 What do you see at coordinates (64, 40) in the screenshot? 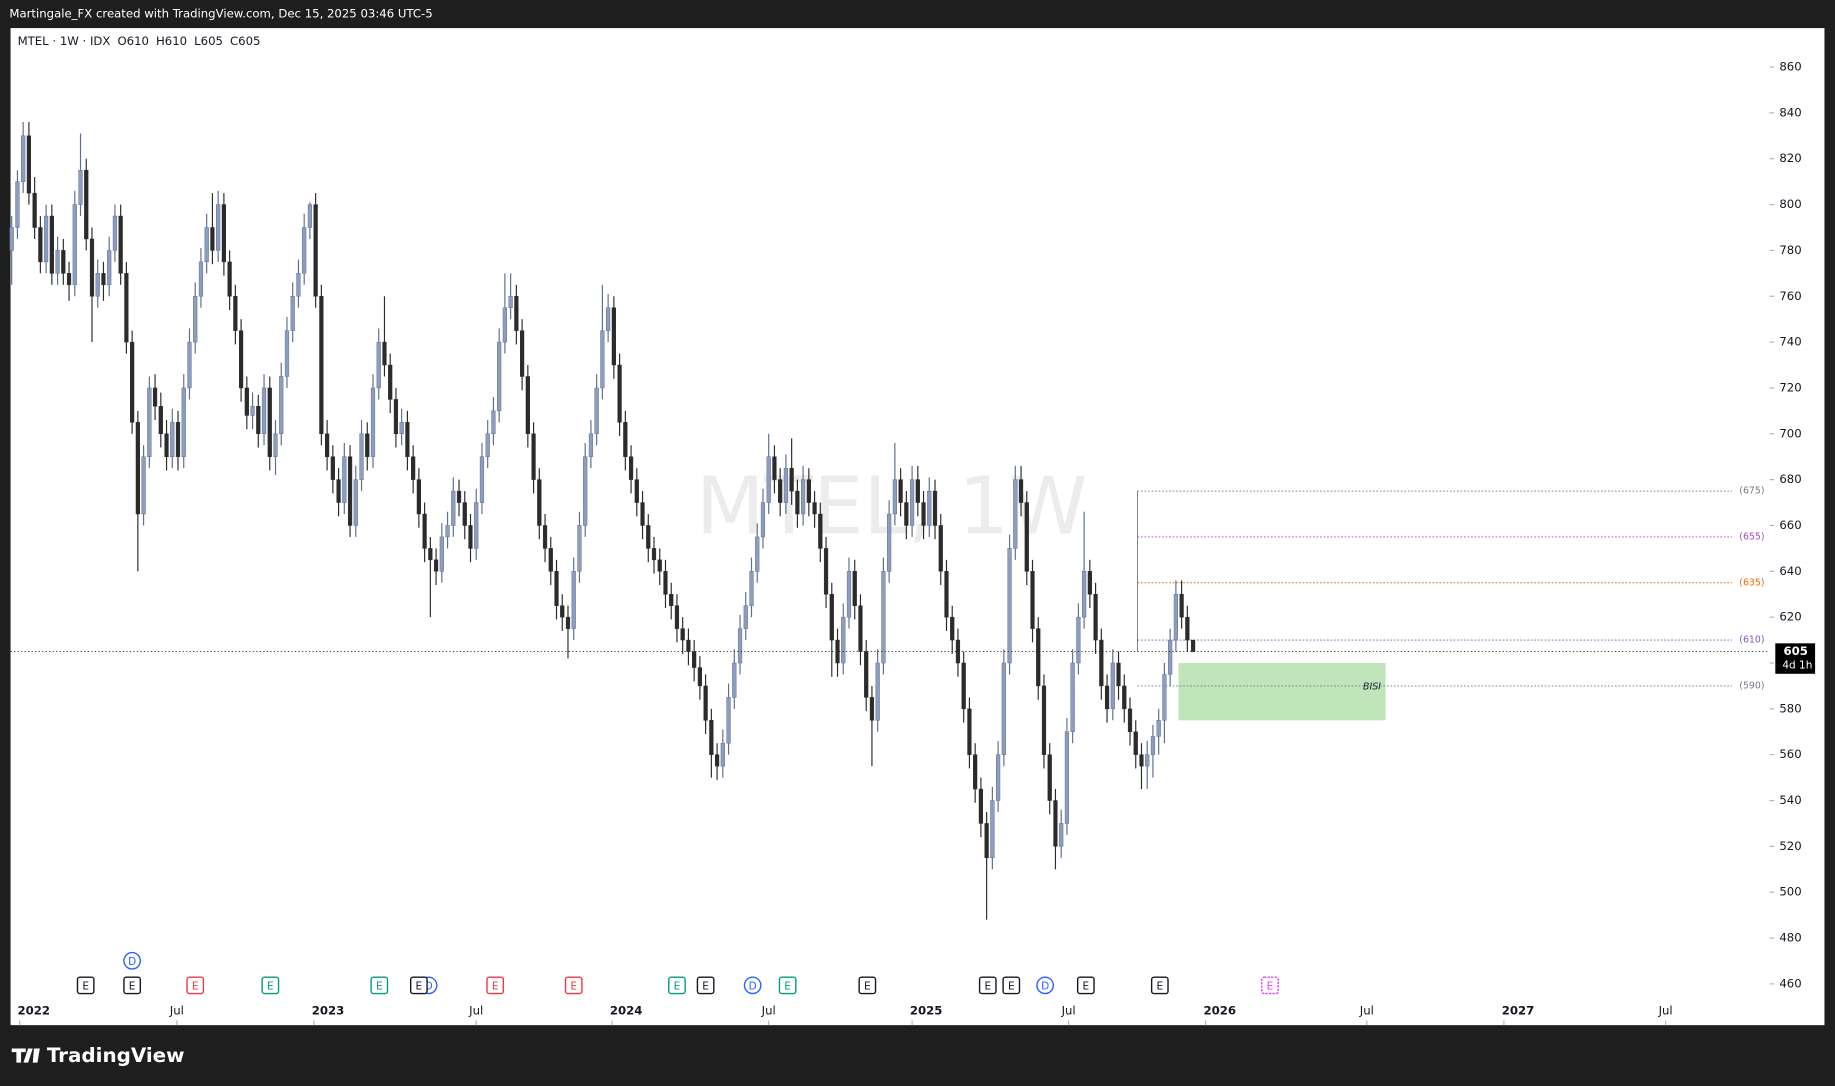
I see `legend-part: MTEL · 1W · IDX` at bounding box center [64, 40].